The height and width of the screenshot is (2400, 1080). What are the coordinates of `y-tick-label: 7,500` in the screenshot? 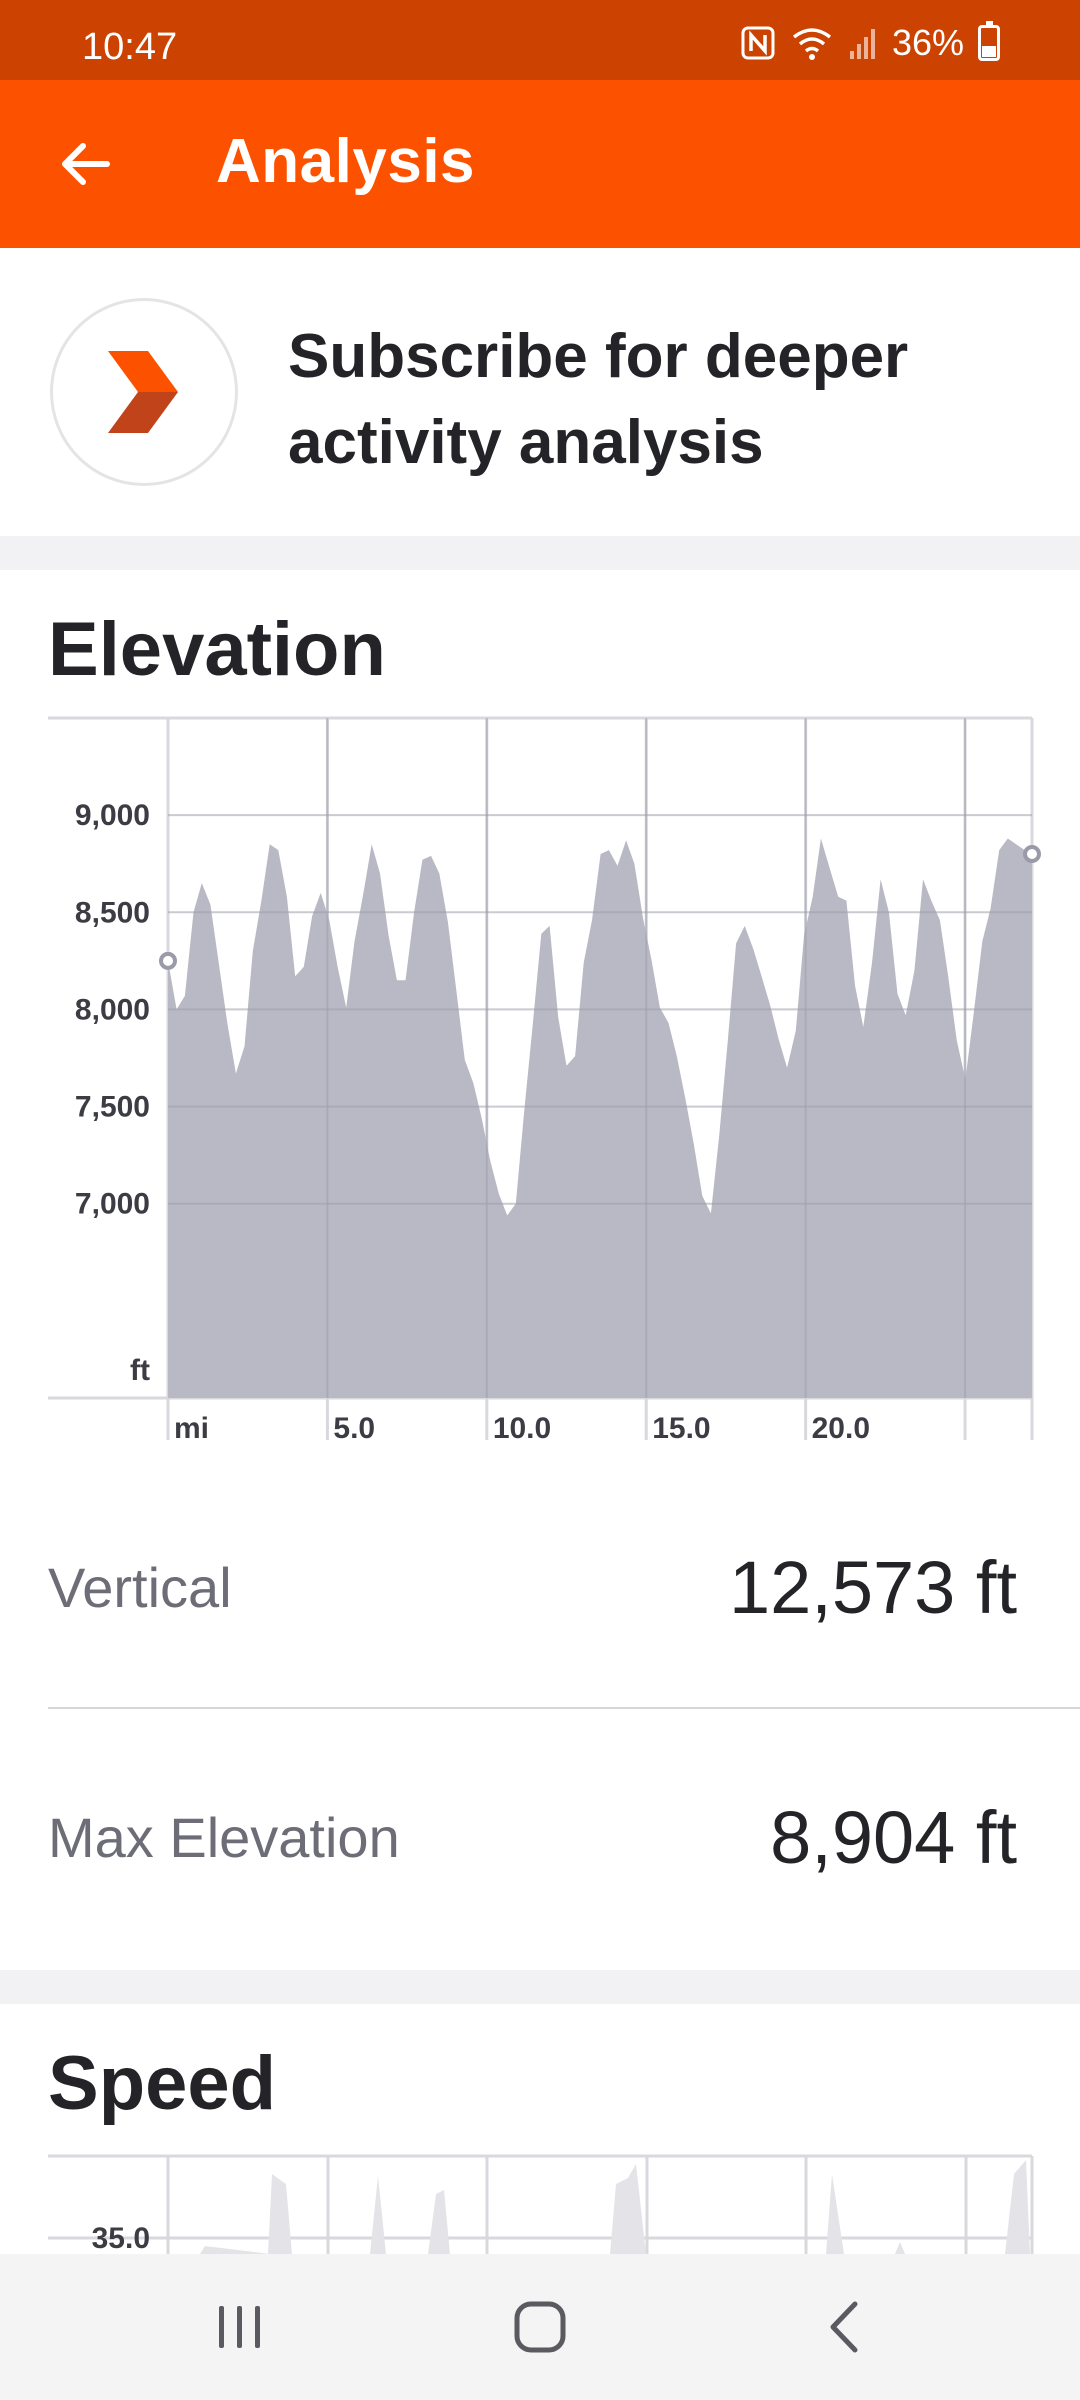 It's located at (112, 1107).